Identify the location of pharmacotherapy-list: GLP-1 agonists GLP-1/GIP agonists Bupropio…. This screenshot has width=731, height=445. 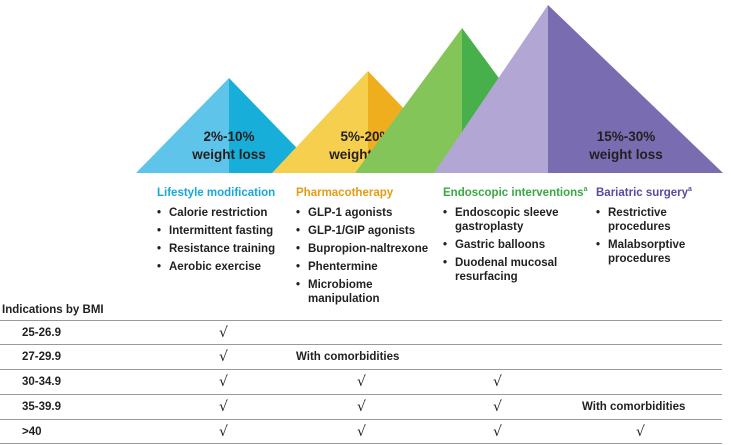
(366, 256).